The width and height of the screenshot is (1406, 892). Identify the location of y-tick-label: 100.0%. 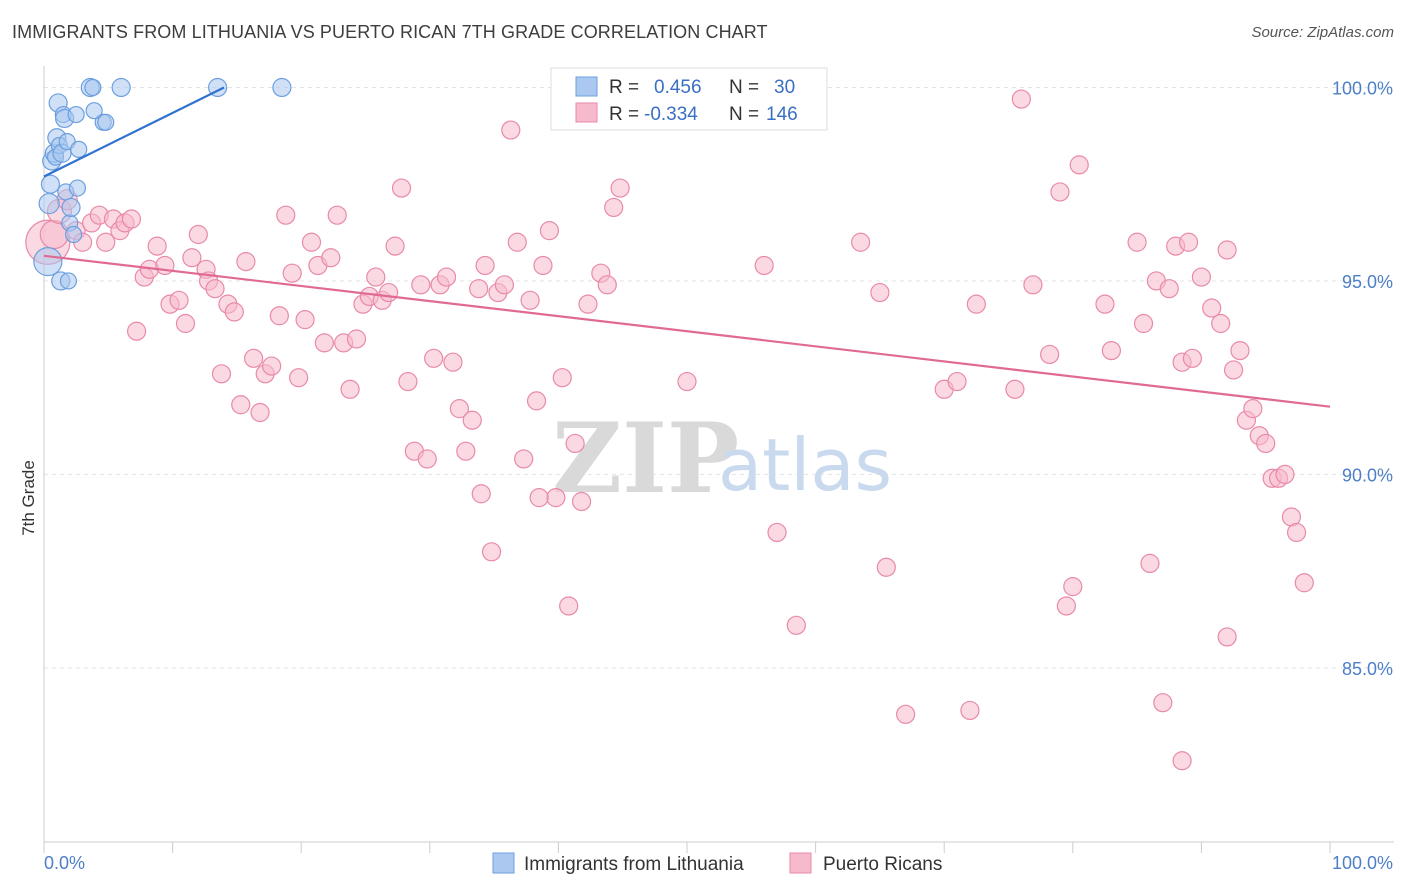
(1362, 88).